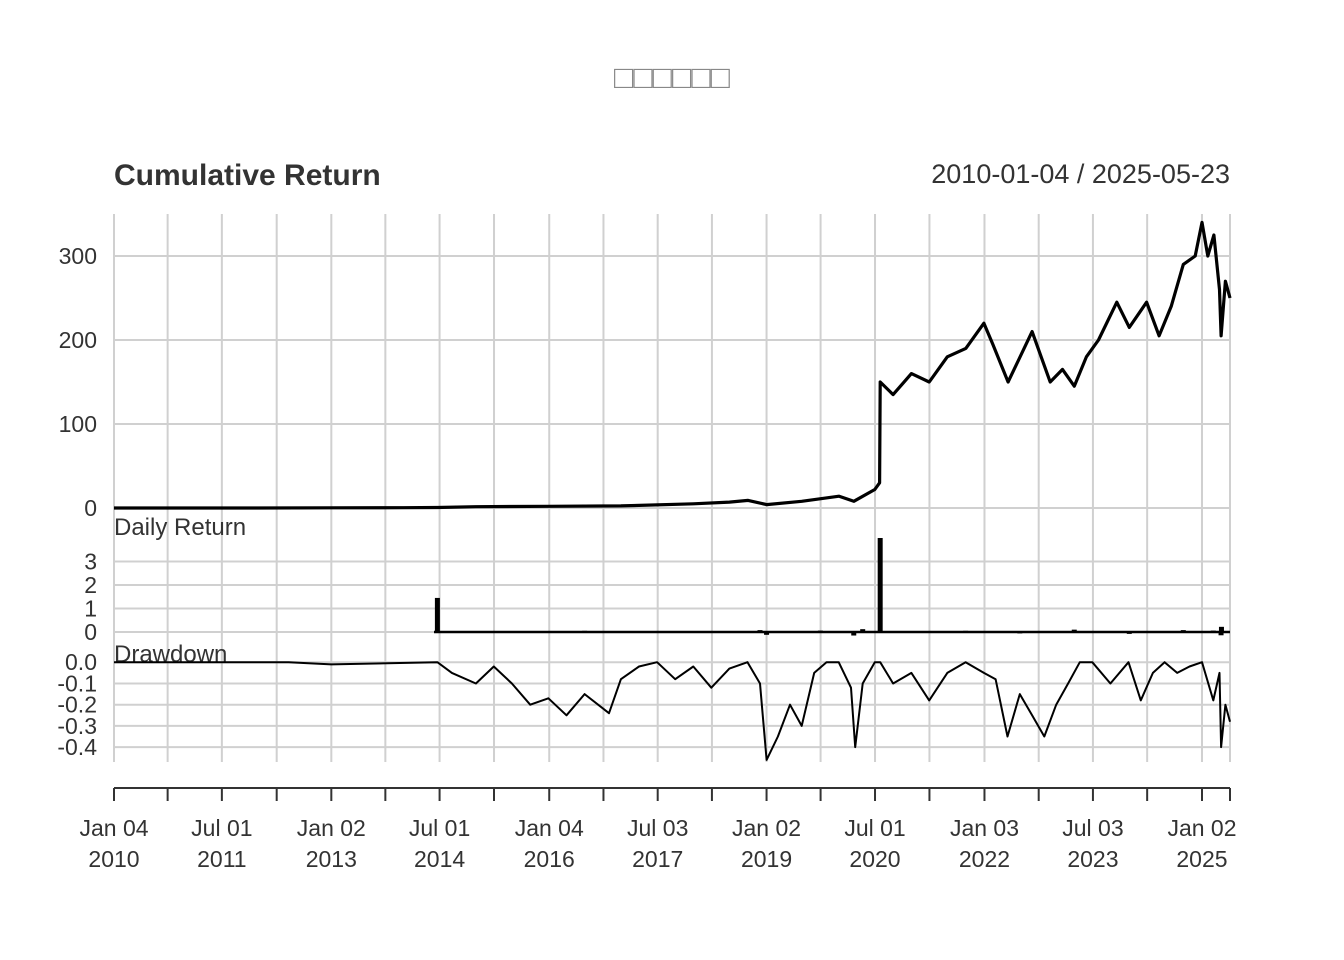  What do you see at coordinates (657, 859) in the screenshot?
I see `x-tick-label-year: 2017` at bounding box center [657, 859].